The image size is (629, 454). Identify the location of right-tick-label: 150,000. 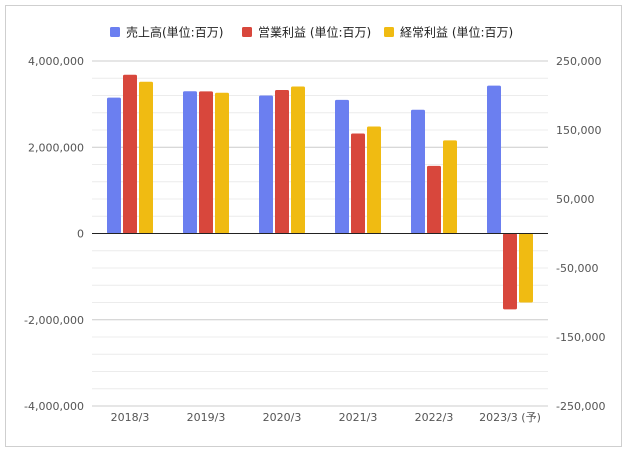
(579, 130).